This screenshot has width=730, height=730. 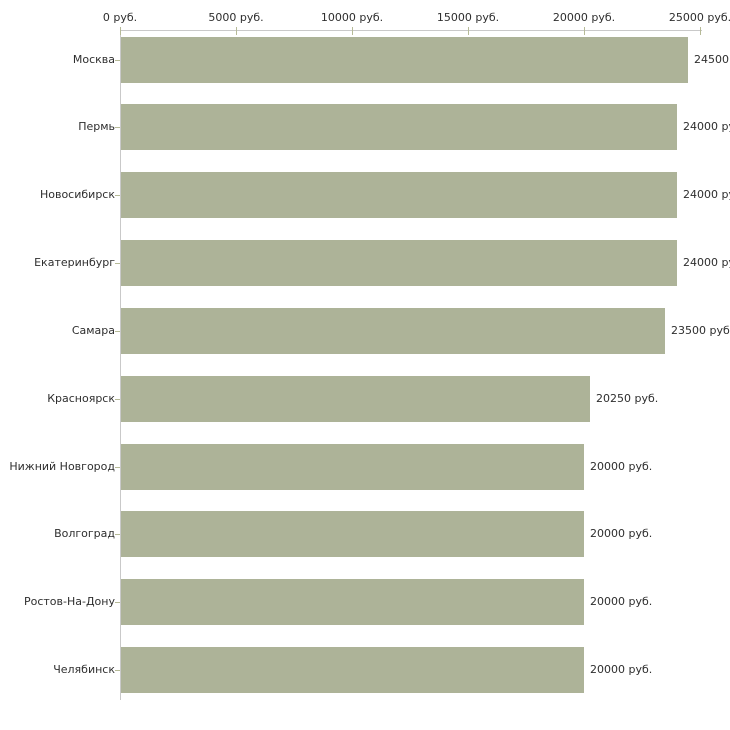 What do you see at coordinates (120, 365) in the screenshot?
I see `y-axis-line` at bounding box center [120, 365].